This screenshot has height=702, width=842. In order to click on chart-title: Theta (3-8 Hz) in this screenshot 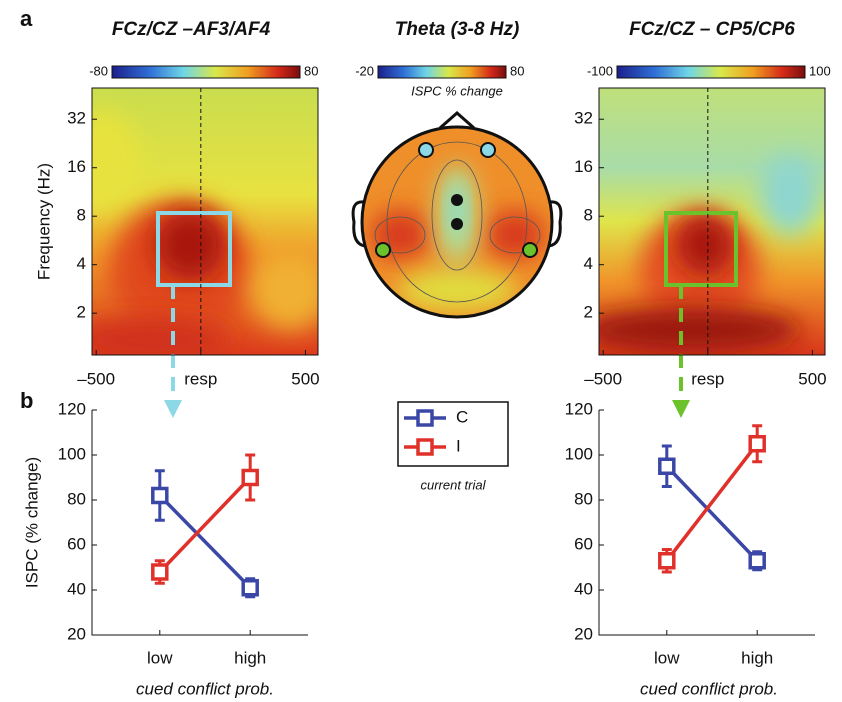, I will do `click(457, 29)`.